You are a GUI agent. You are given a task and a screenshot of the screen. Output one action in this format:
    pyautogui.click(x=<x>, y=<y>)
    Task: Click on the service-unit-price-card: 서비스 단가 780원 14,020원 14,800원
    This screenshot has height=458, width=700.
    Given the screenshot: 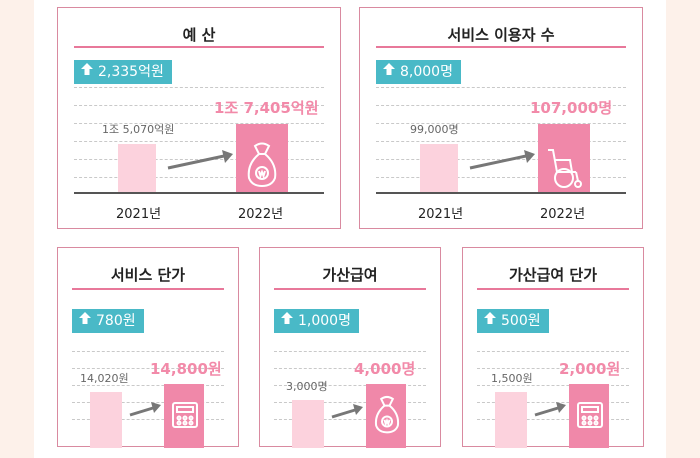 What is the action you would take?
    pyautogui.click(x=148, y=347)
    